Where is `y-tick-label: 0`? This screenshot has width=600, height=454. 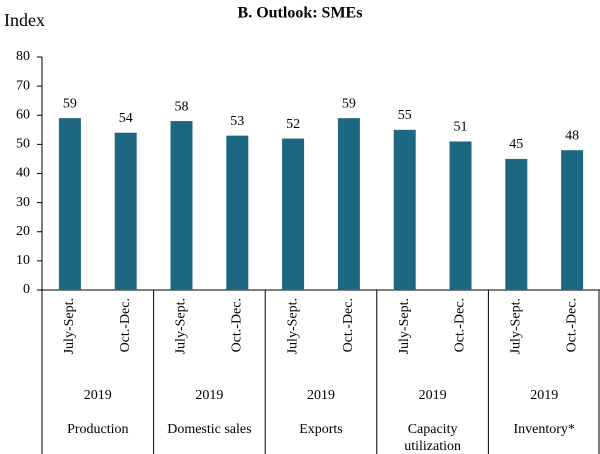
y-tick-label: 0 is located at coordinates (26, 289).